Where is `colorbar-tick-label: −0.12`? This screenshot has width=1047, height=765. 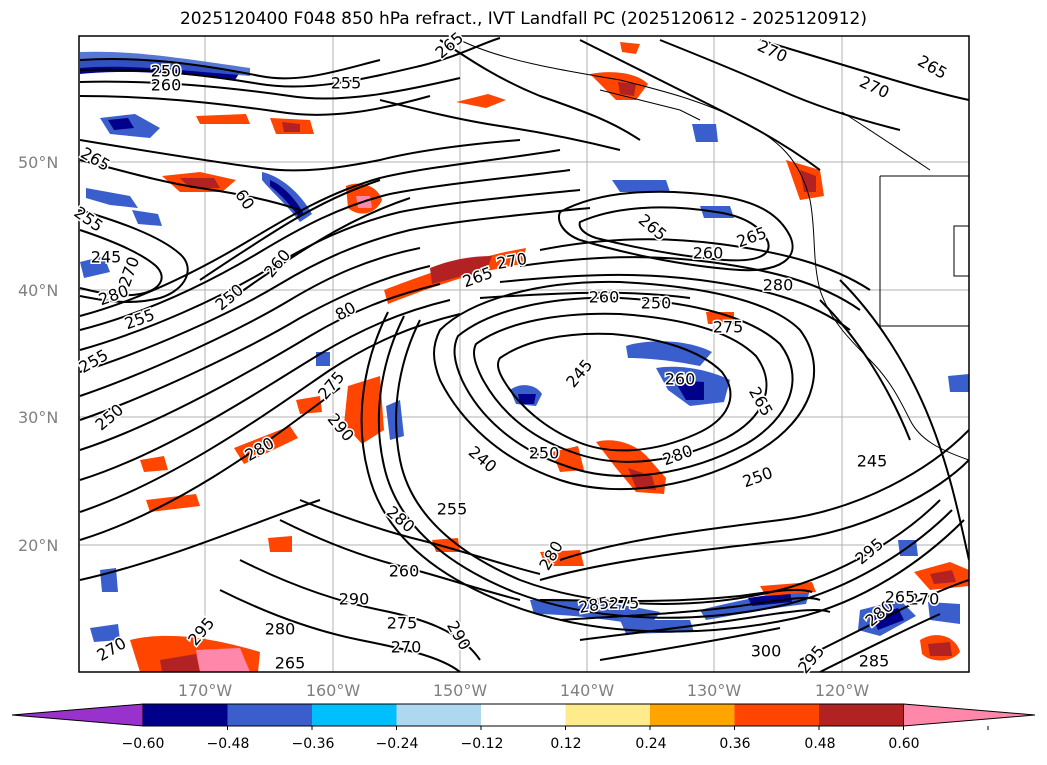
colorbar-tick-label: −0.12 is located at coordinates (482, 744).